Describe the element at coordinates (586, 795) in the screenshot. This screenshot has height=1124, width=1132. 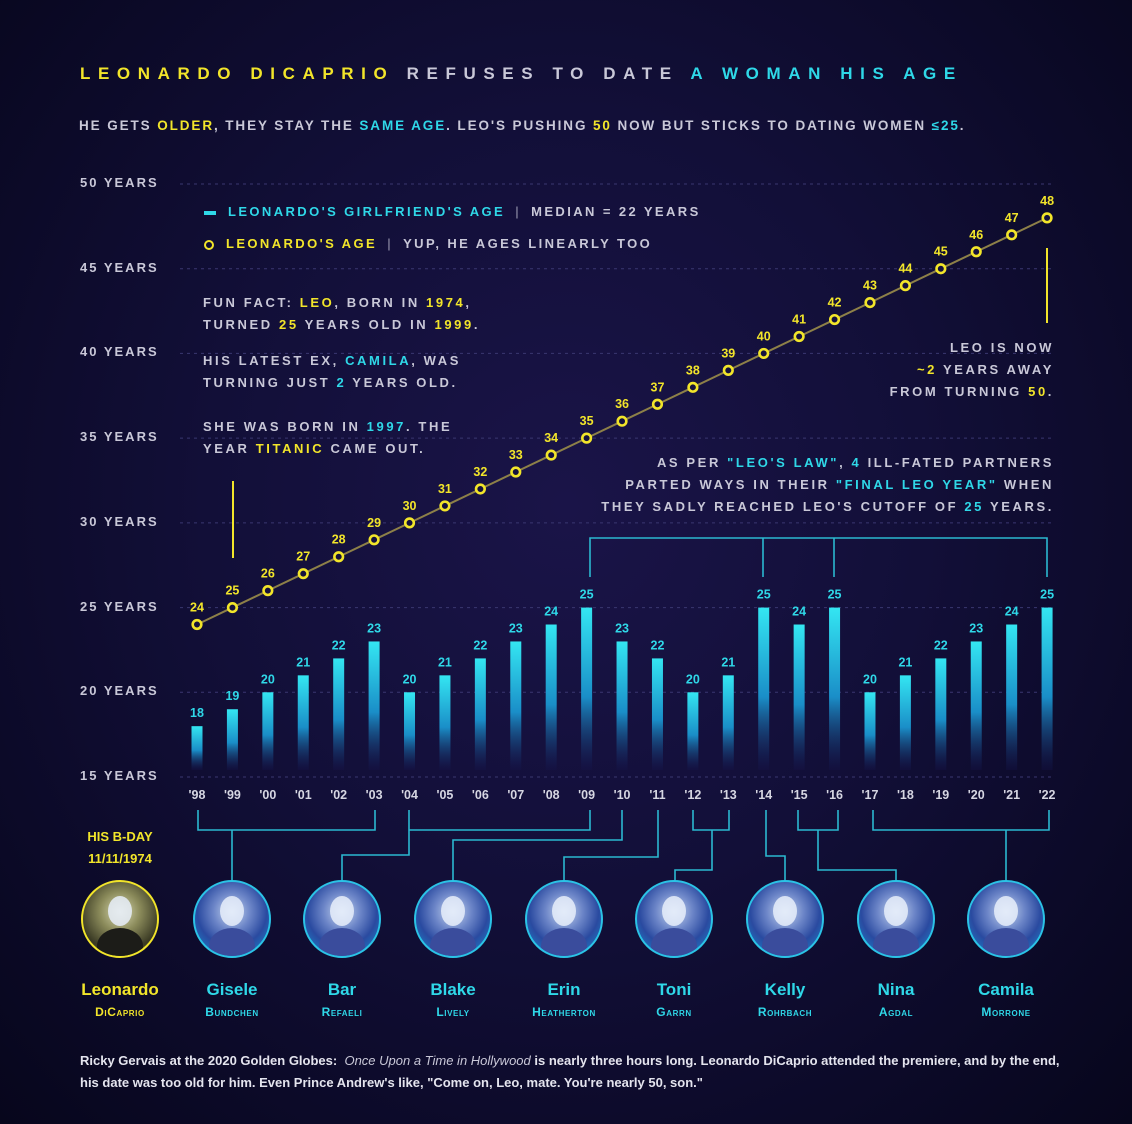
I see `x-tick-label: '09` at that location.